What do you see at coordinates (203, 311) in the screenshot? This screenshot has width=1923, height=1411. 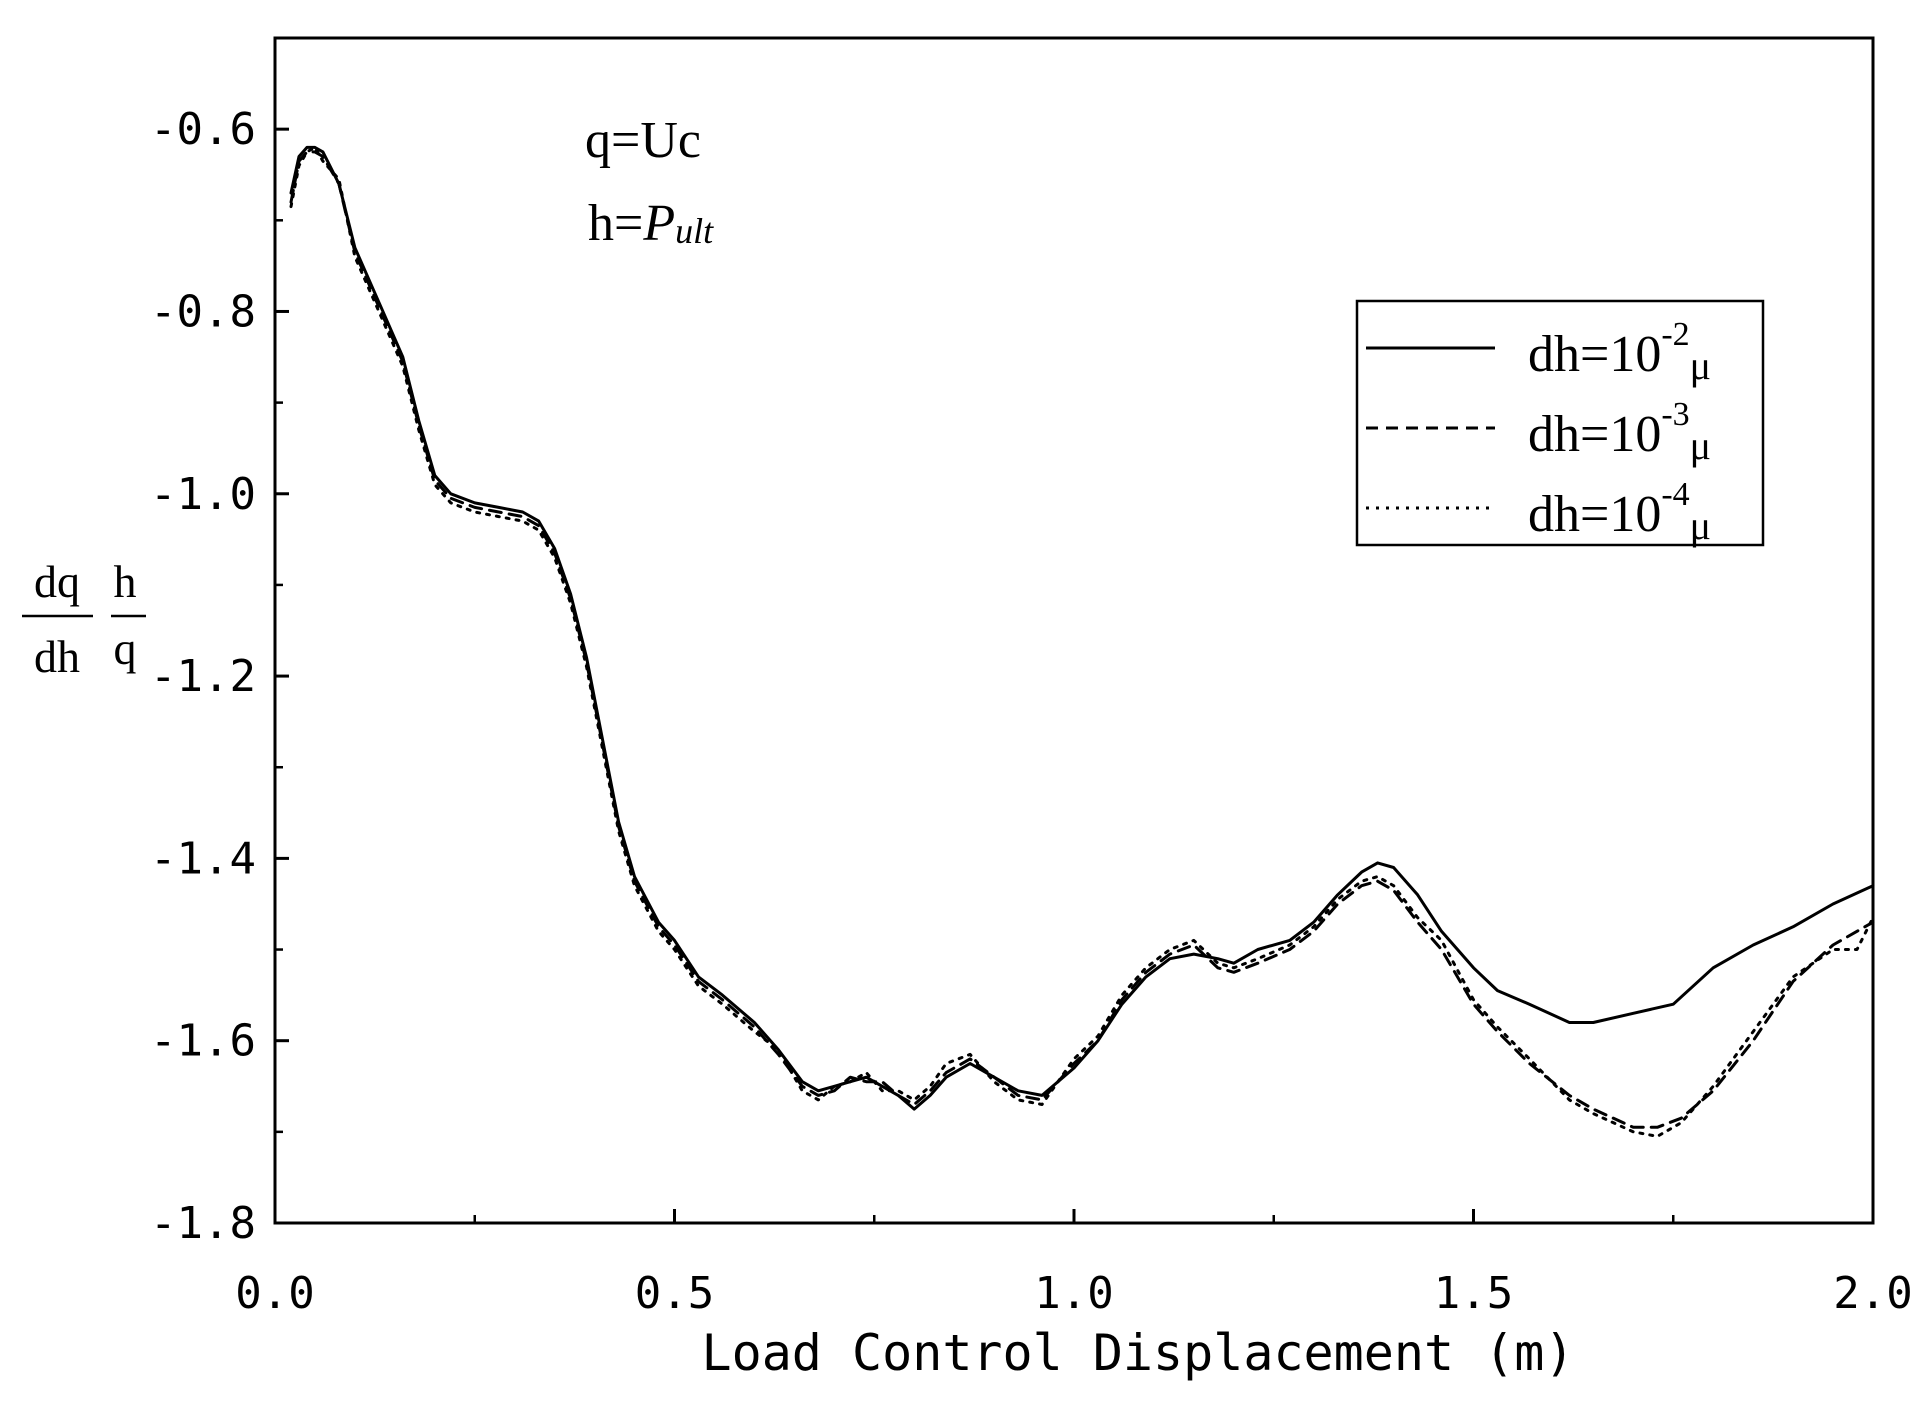 I see `y-tick-label: -0.8` at bounding box center [203, 311].